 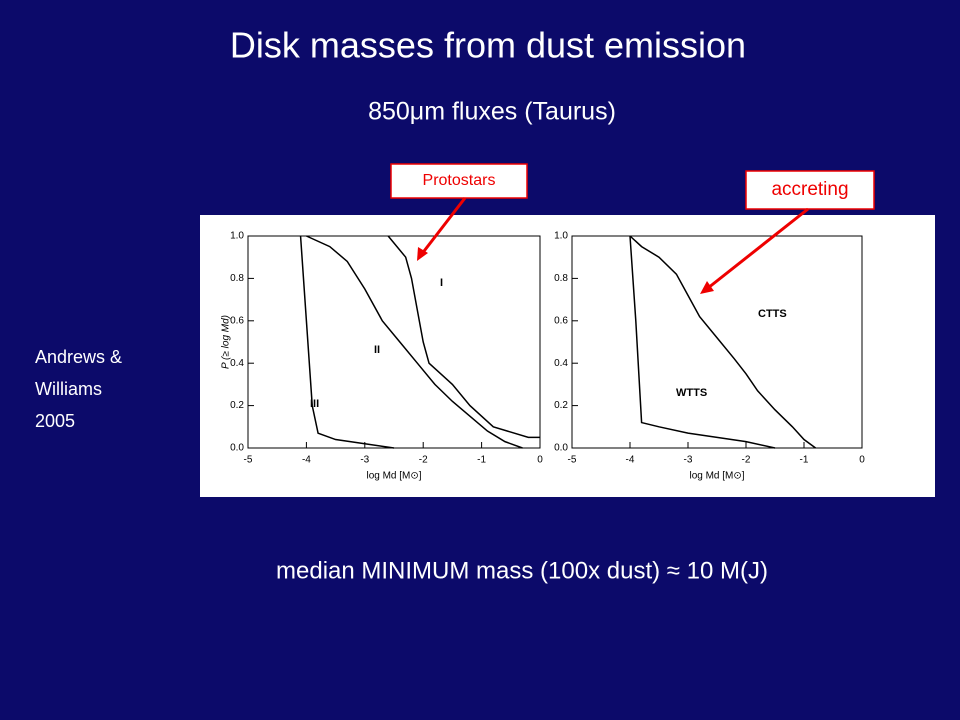 What do you see at coordinates (492, 112) in the screenshot?
I see `slide-subtitle: 850μm fluxes (Taurus)` at bounding box center [492, 112].